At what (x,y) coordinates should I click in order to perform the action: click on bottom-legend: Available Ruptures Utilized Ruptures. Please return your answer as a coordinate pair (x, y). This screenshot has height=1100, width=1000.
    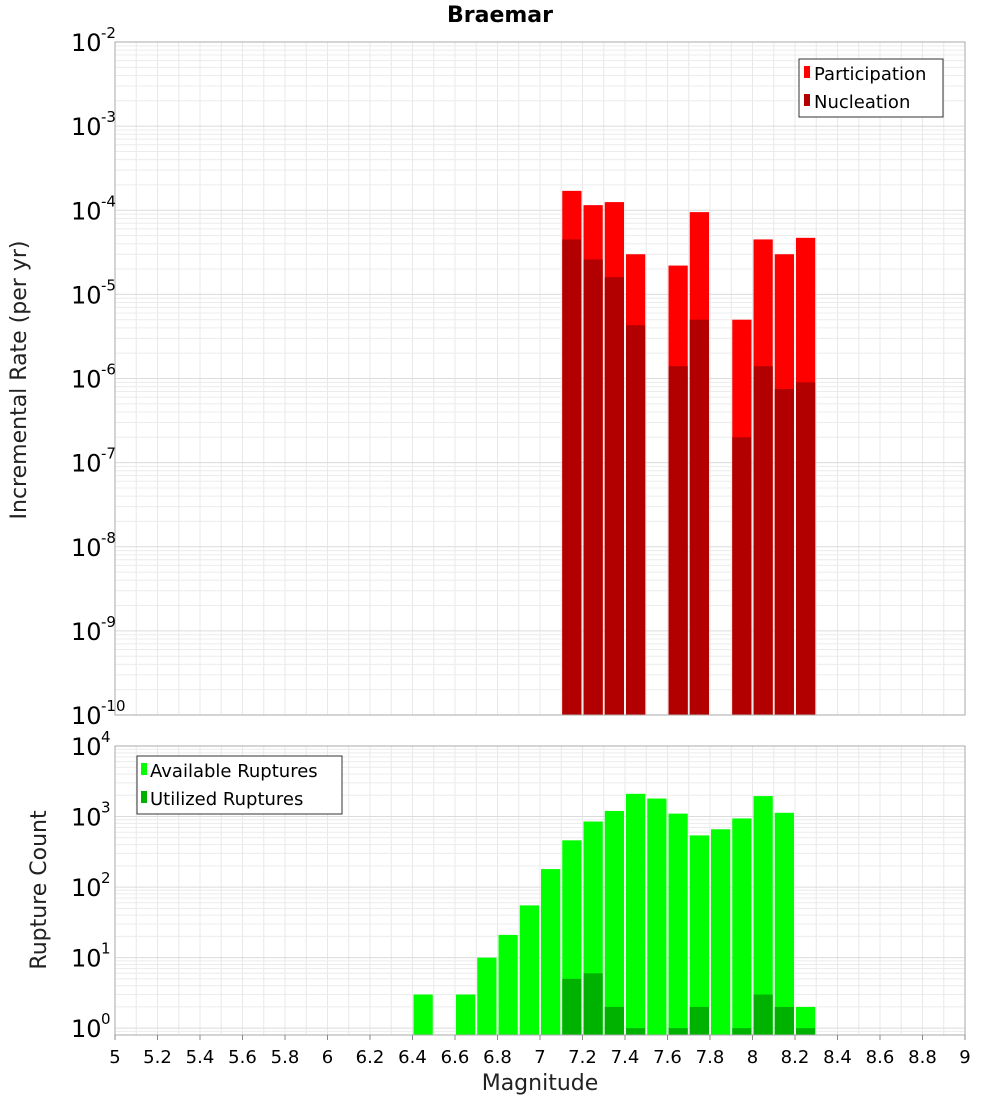
    Looking at the image, I should click on (239, 785).